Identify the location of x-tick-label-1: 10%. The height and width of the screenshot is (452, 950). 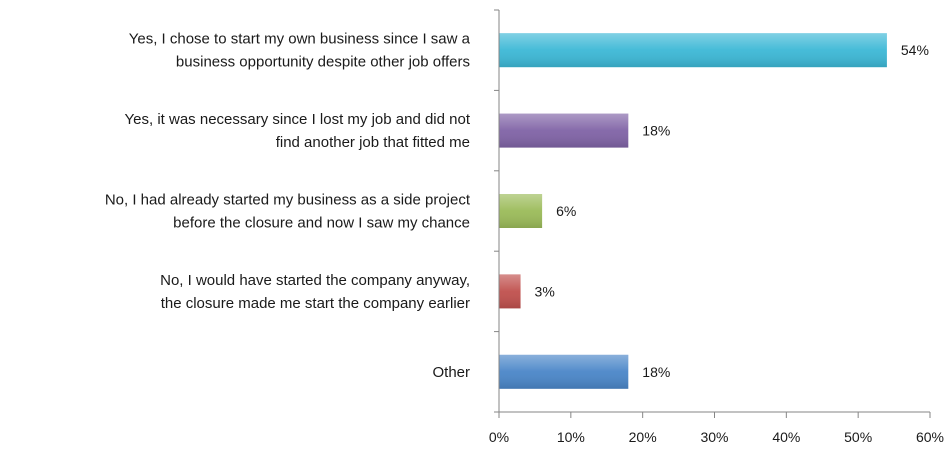
(571, 437).